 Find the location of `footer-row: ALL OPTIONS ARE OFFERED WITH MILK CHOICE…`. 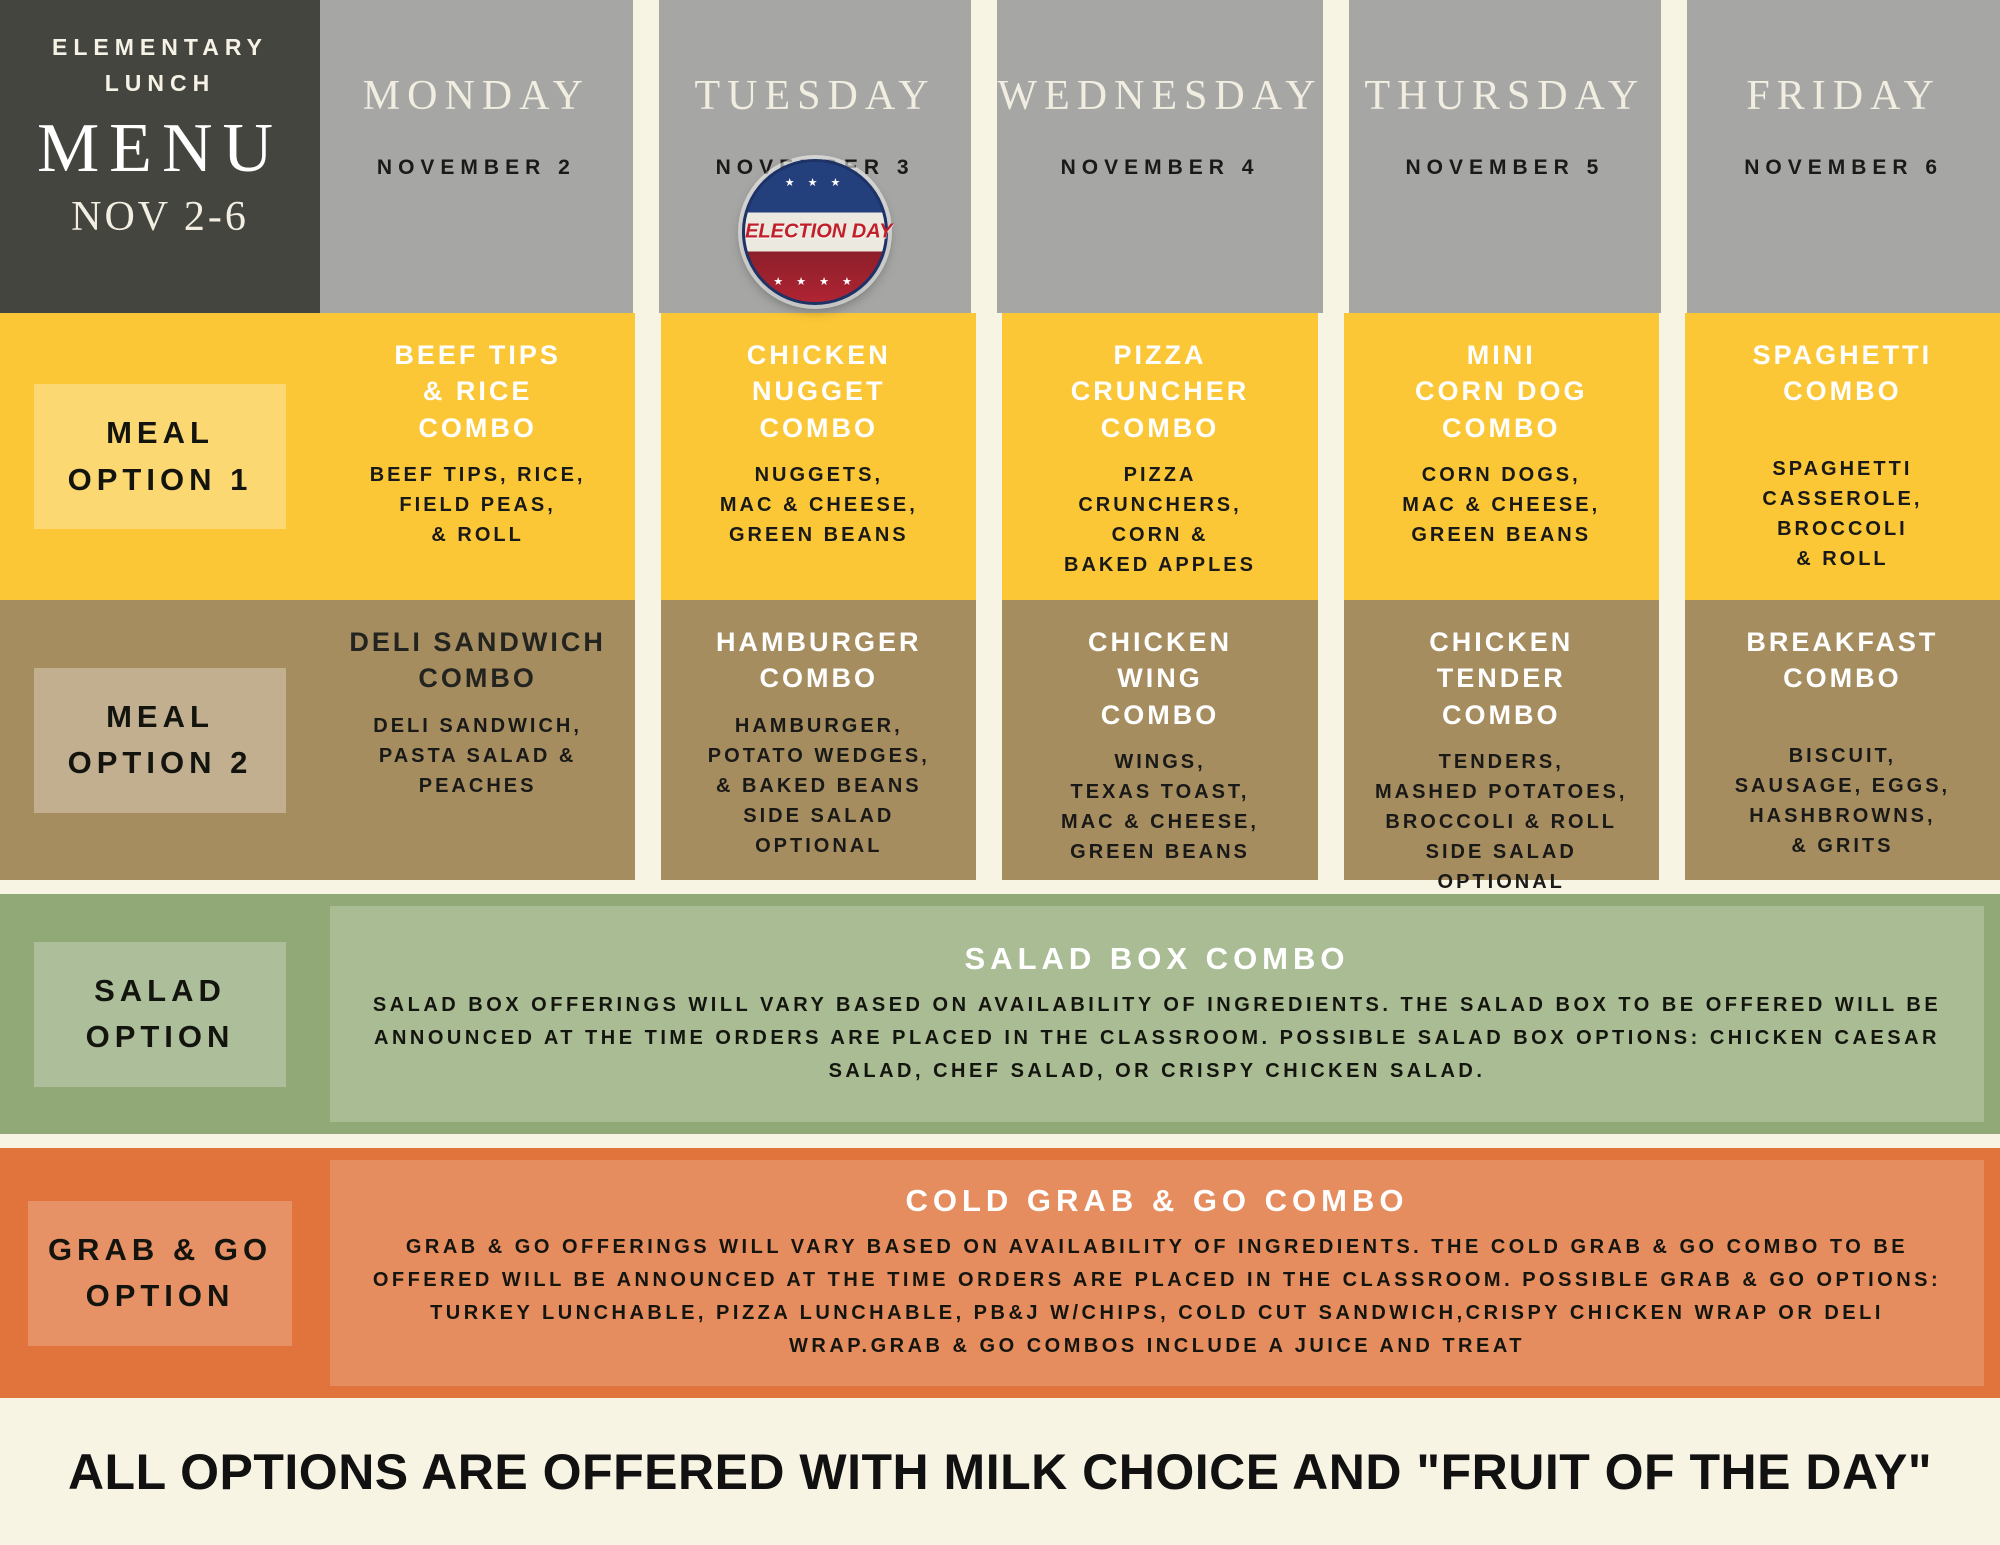

footer-row: ALL OPTIONS ARE OFFERED WITH MILK CHOICE… is located at coordinates (1000, 1471).